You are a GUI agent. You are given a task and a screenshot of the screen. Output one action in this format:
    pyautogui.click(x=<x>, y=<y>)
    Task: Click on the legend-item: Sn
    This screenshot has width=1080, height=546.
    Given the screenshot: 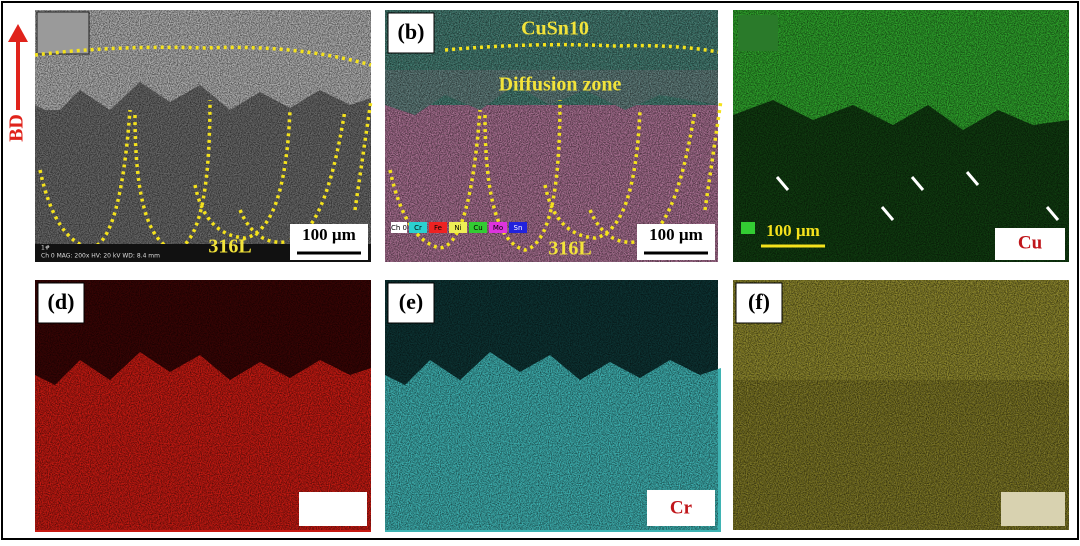 What is the action you would take?
    pyautogui.click(x=518, y=228)
    